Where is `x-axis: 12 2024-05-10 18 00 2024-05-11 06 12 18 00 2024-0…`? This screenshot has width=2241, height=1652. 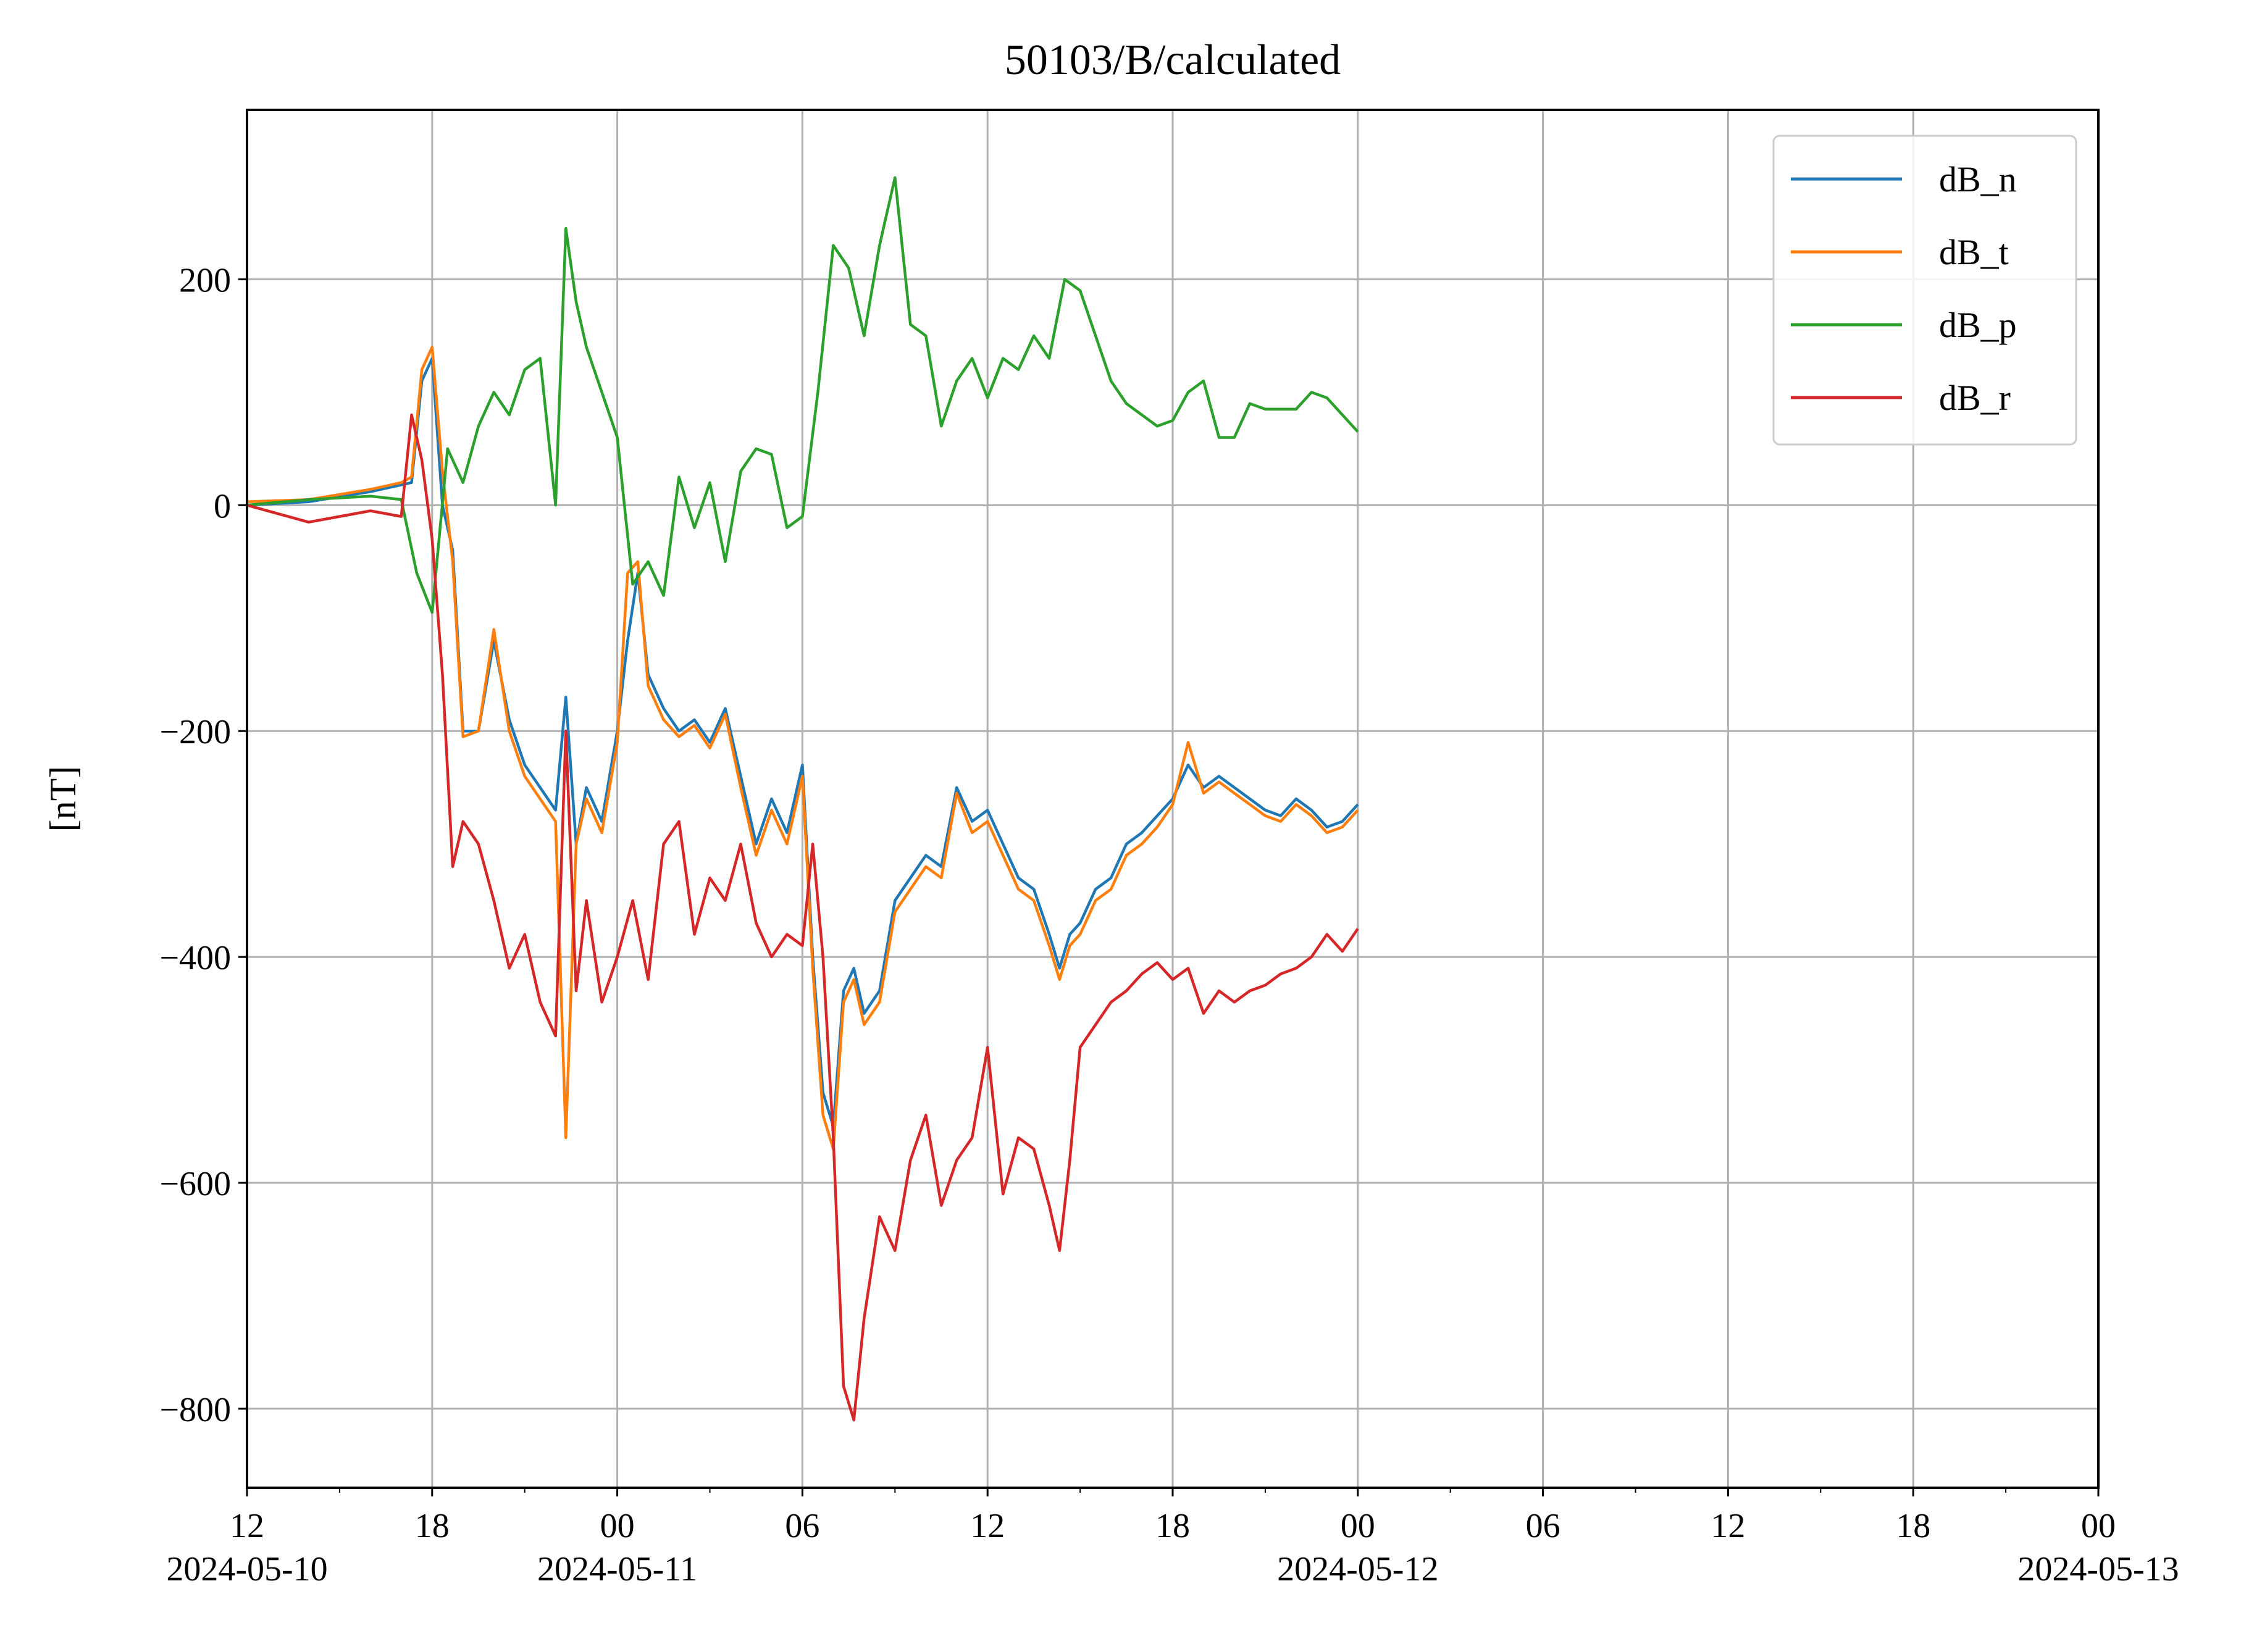
x-axis: 12 2024-05-10 18 00 2024-05-11 06 12 18 00 2024-0… is located at coordinates (1172, 1538).